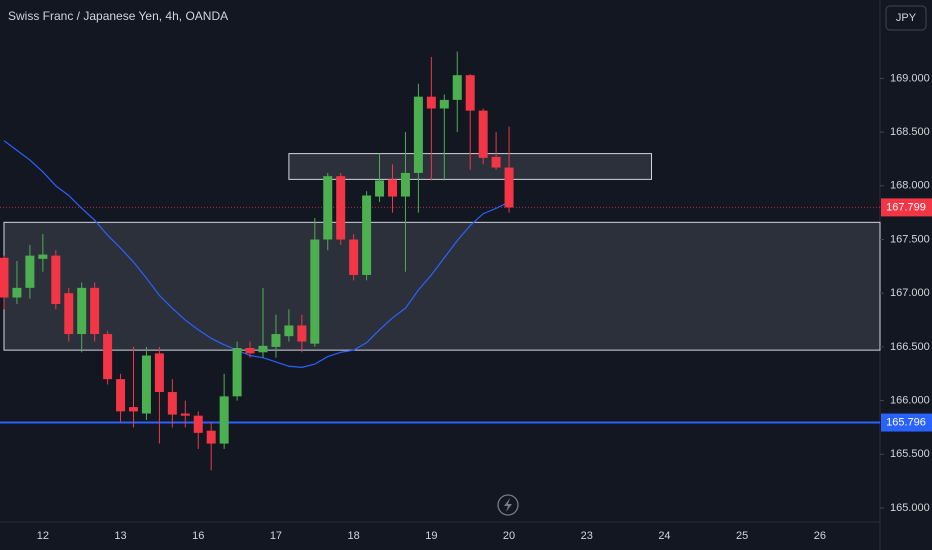 This screenshot has height=550, width=932. I want to click on x-tick-label: 25, so click(742, 536).